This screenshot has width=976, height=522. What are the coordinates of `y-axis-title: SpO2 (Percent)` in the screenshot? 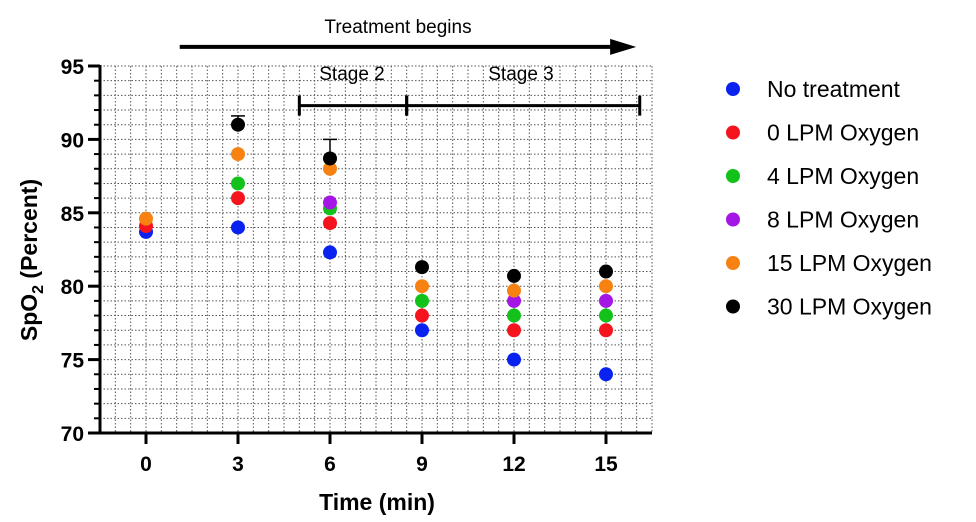 It's located at (31, 260).